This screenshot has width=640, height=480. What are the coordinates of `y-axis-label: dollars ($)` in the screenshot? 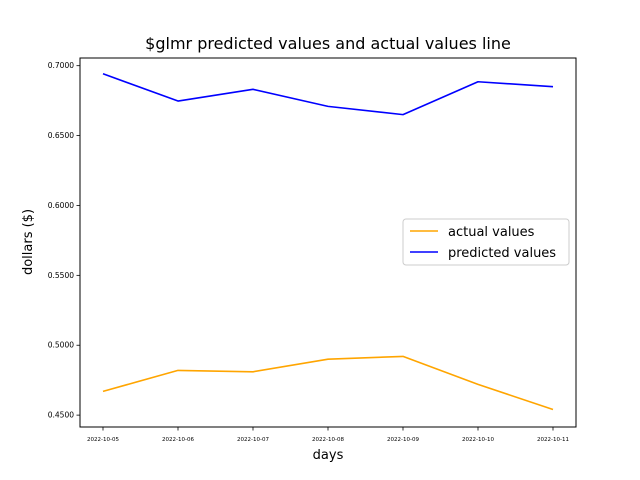 It's located at (28, 242).